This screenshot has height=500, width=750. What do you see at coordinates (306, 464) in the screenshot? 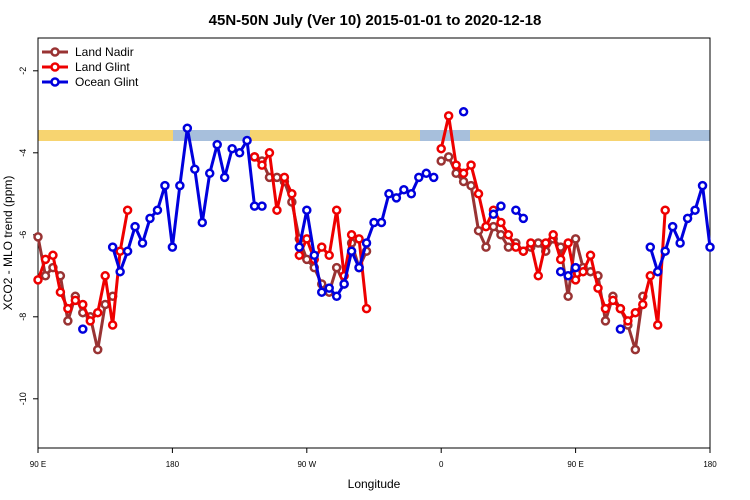
I see `x-tick-label: 90 W` at bounding box center [306, 464].